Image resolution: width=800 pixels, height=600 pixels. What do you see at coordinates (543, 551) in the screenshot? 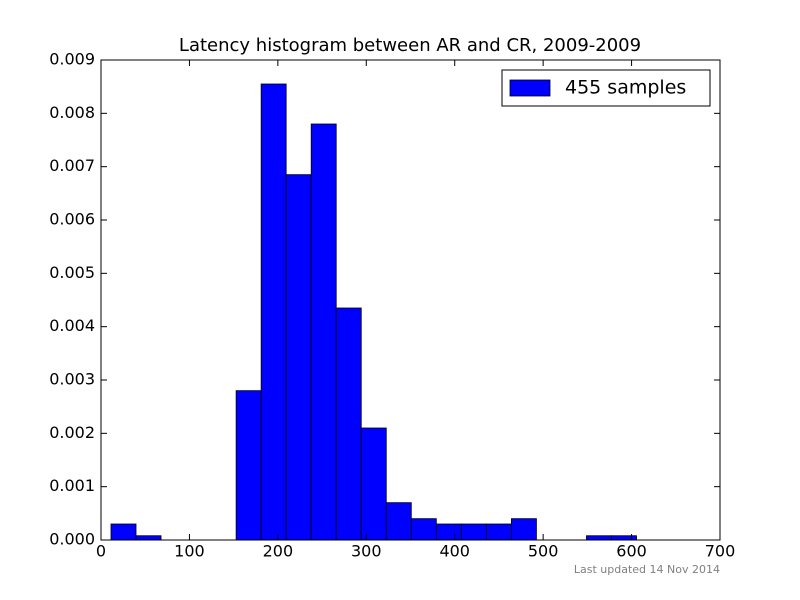
I see `x-tick-label: 500` at bounding box center [543, 551].